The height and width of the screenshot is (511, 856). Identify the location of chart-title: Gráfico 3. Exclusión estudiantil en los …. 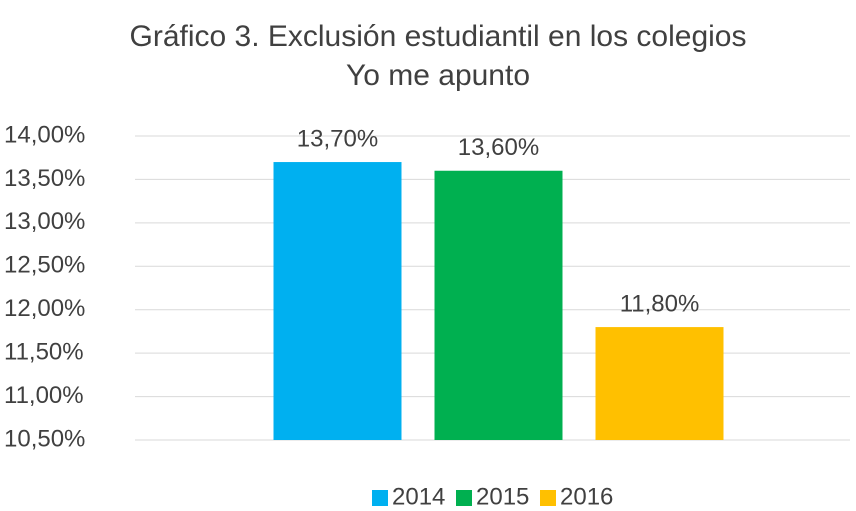
(438, 36).